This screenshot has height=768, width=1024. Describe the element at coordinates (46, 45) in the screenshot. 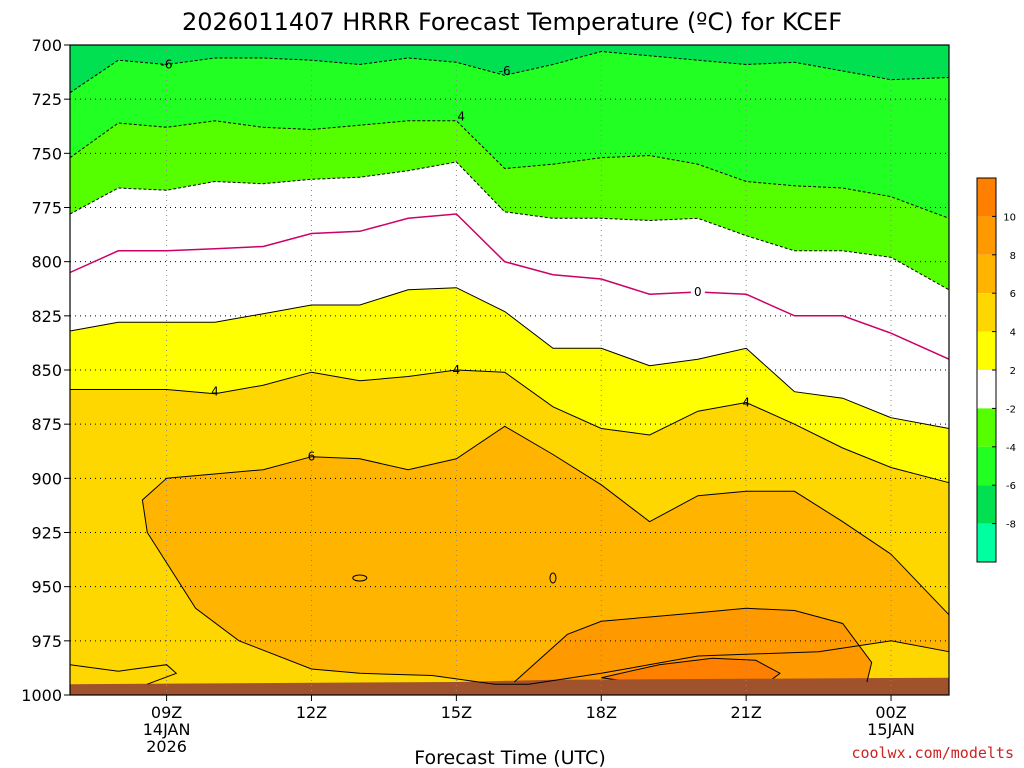

I see `y-tick-label: 700` at that location.